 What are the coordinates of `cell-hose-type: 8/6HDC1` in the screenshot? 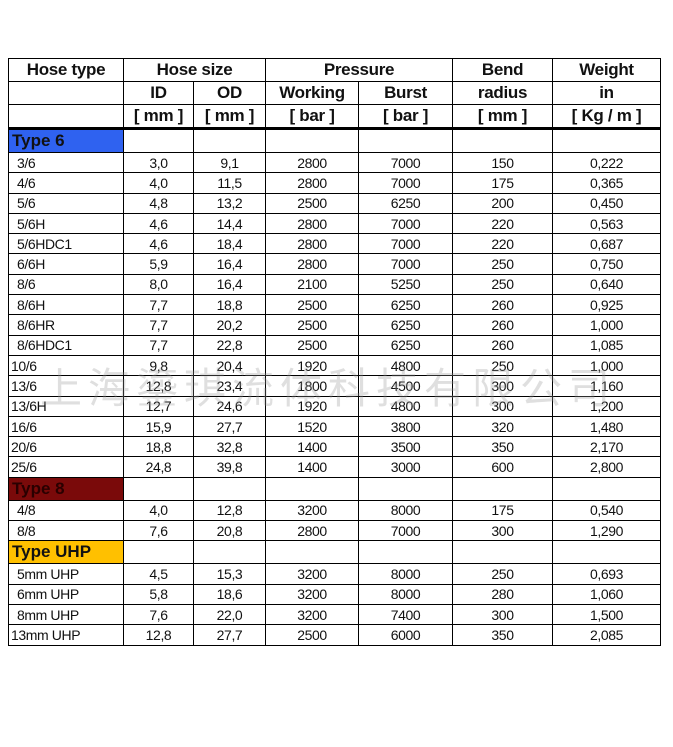 It's located at (66, 345).